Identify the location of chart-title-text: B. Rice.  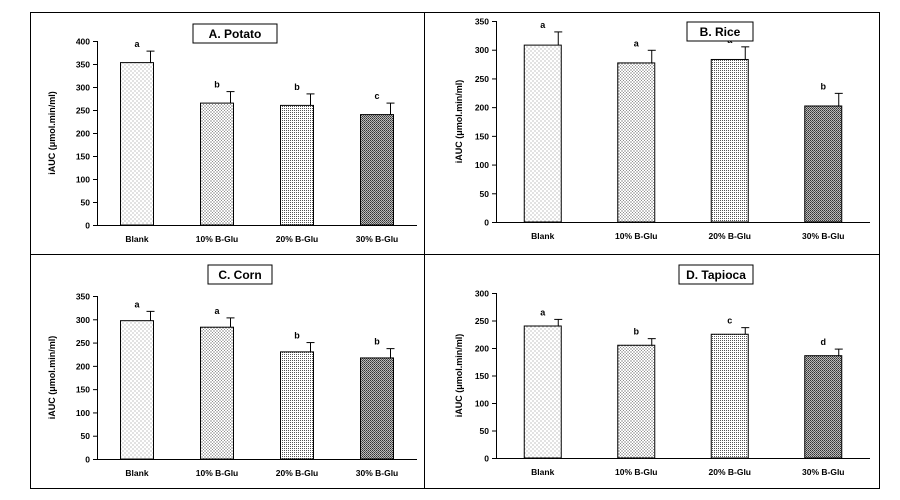
(720, 32).